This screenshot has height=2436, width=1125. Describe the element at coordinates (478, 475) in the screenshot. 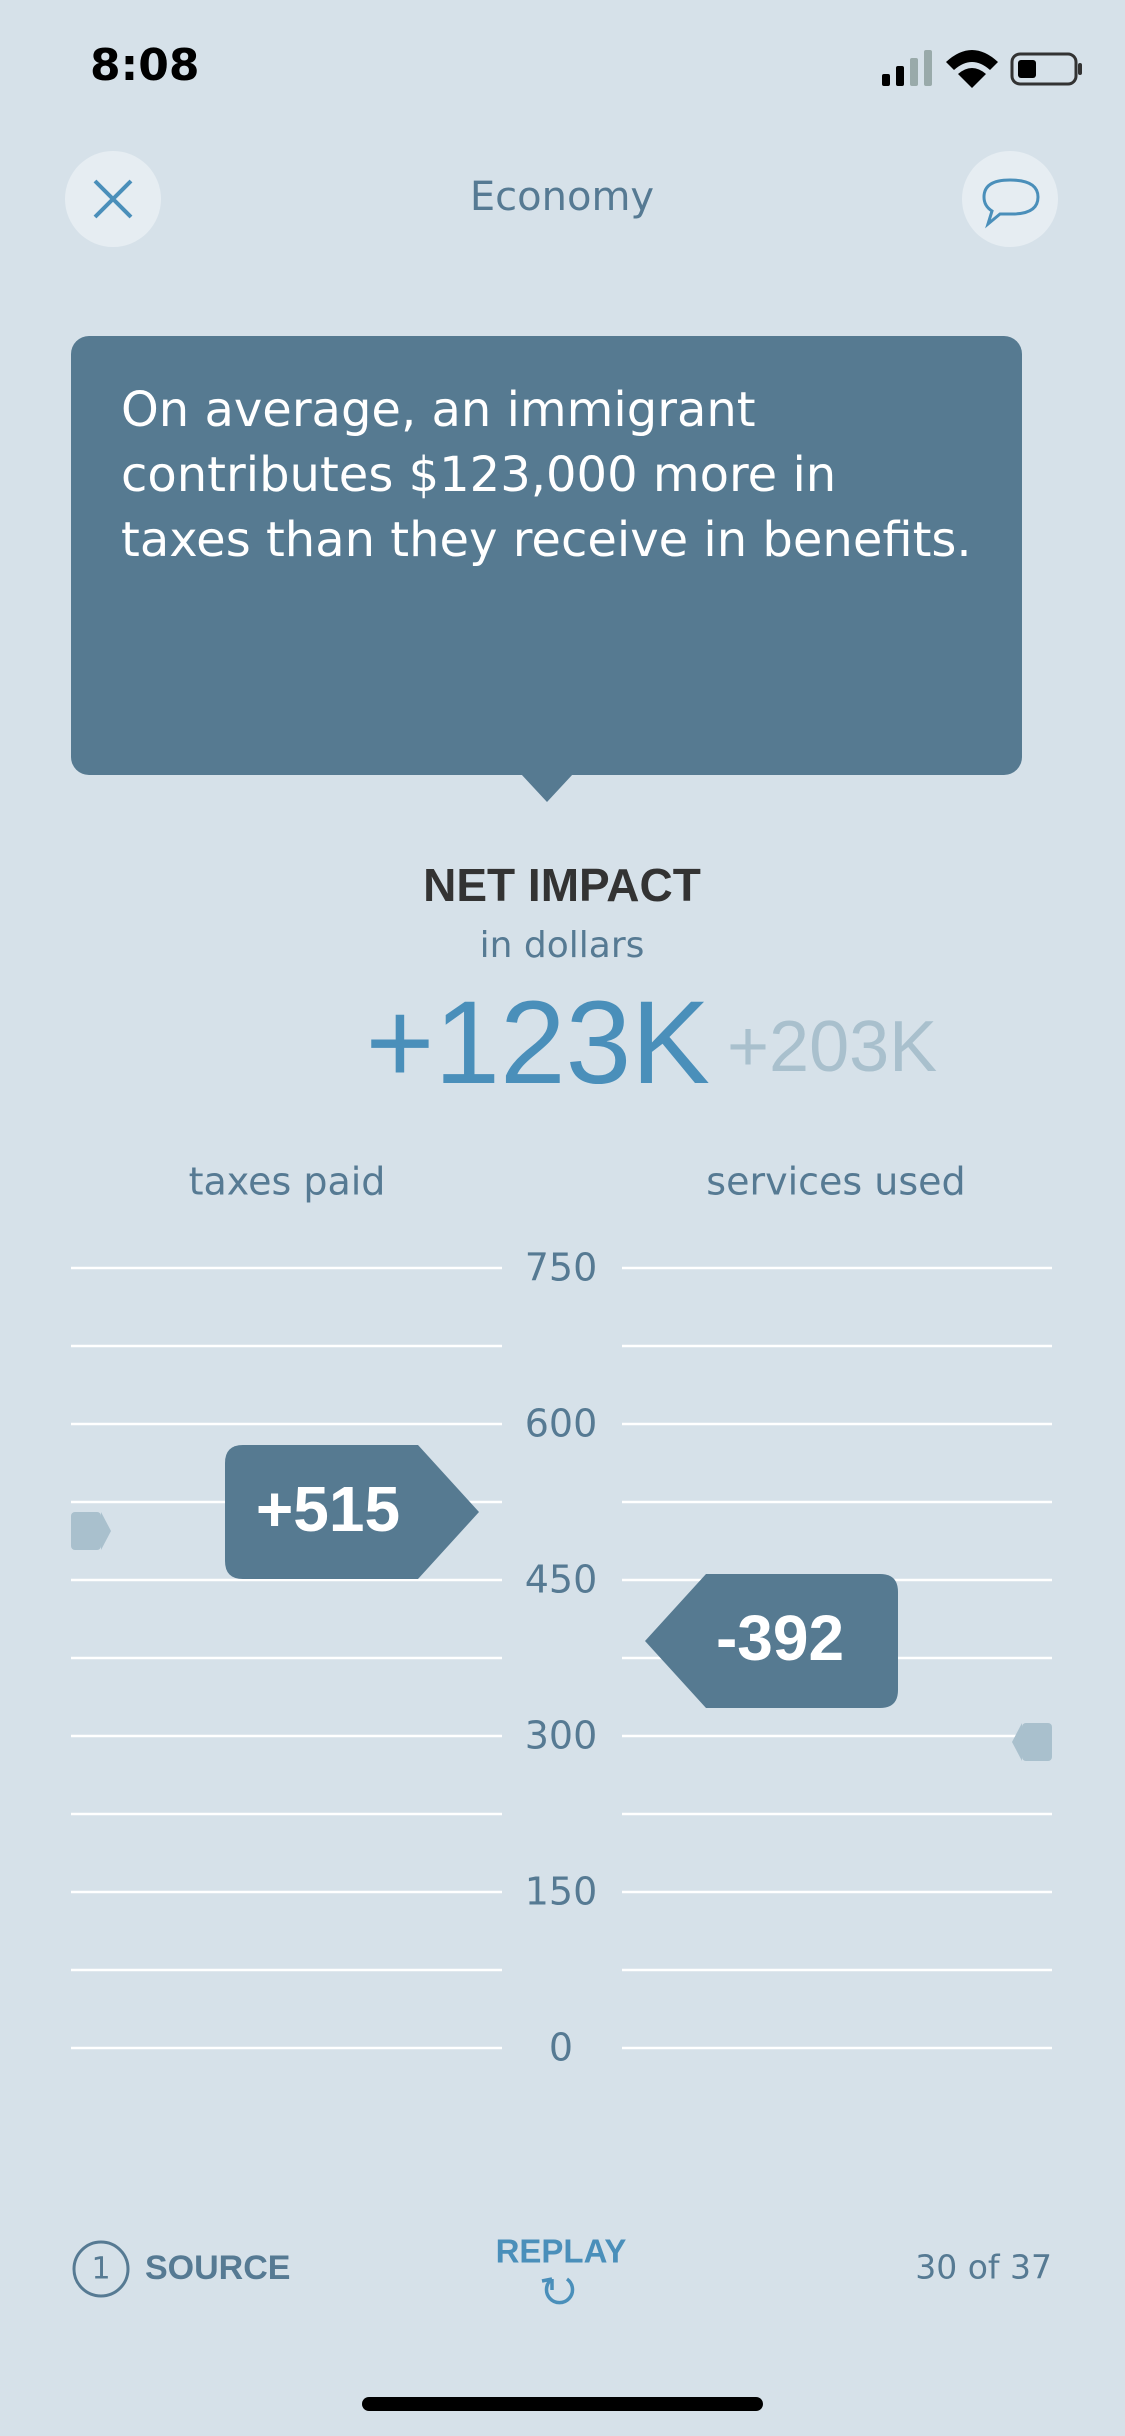

I see `callout-text: contributes $123,000 more in` at that location.